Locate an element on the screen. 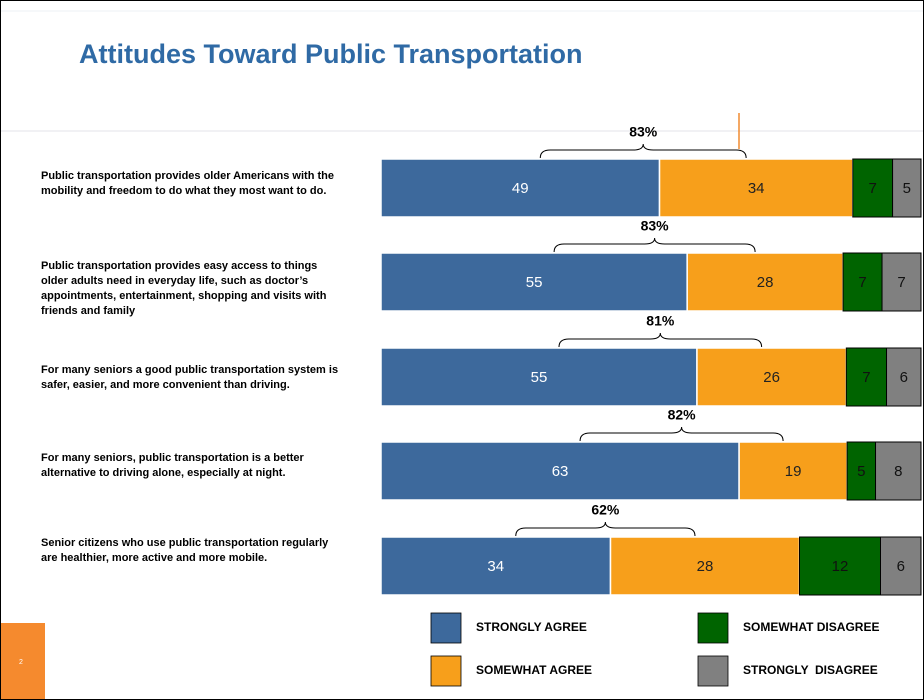 Image resolution: width=924 pixels, height=700 pixels. legend-label: STRONGLY AGREE is located at coordinates (531, 627).